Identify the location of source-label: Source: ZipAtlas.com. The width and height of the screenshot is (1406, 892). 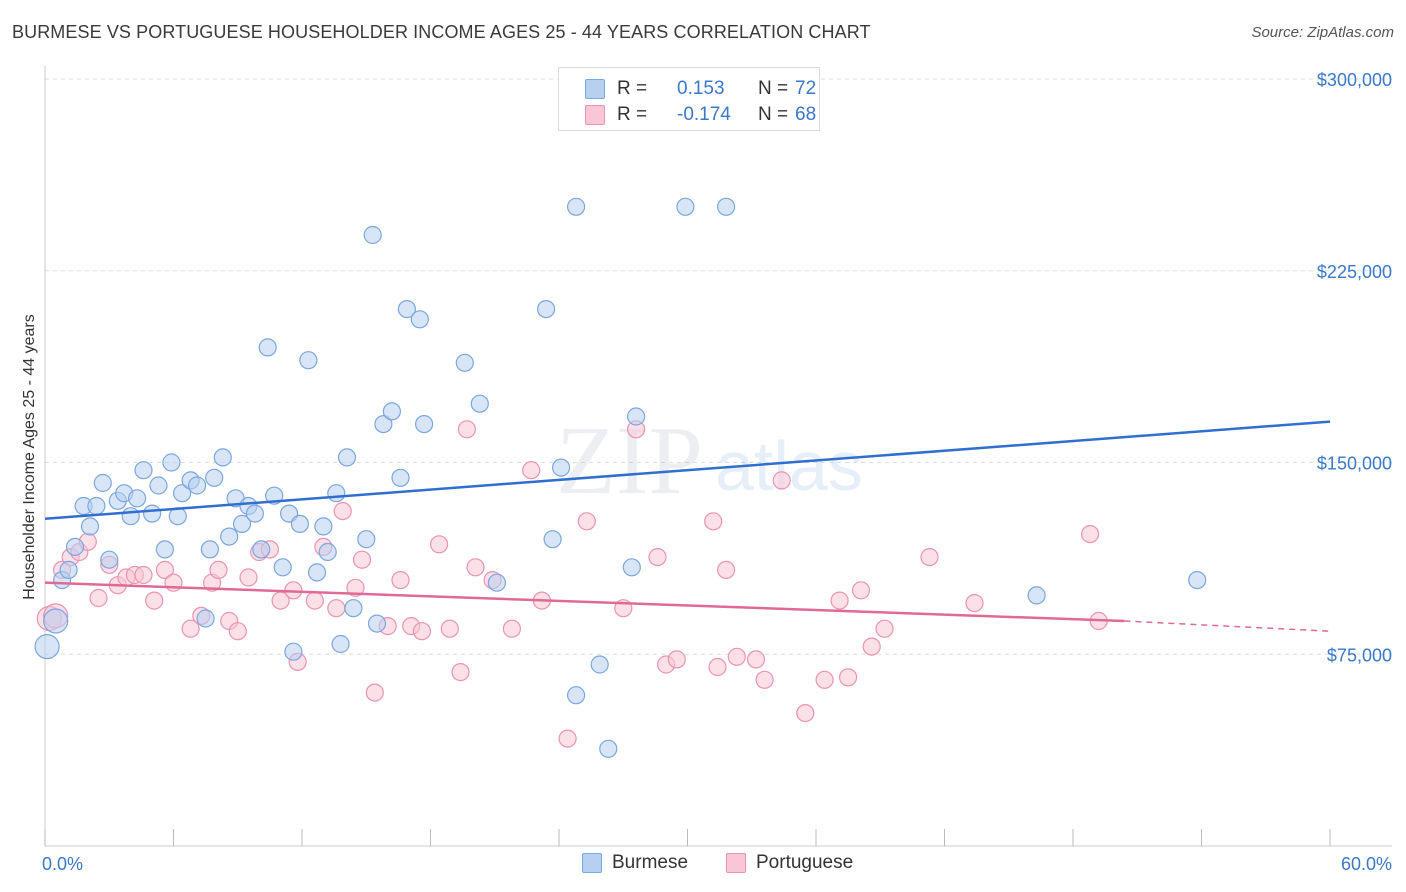
(1322, 32).